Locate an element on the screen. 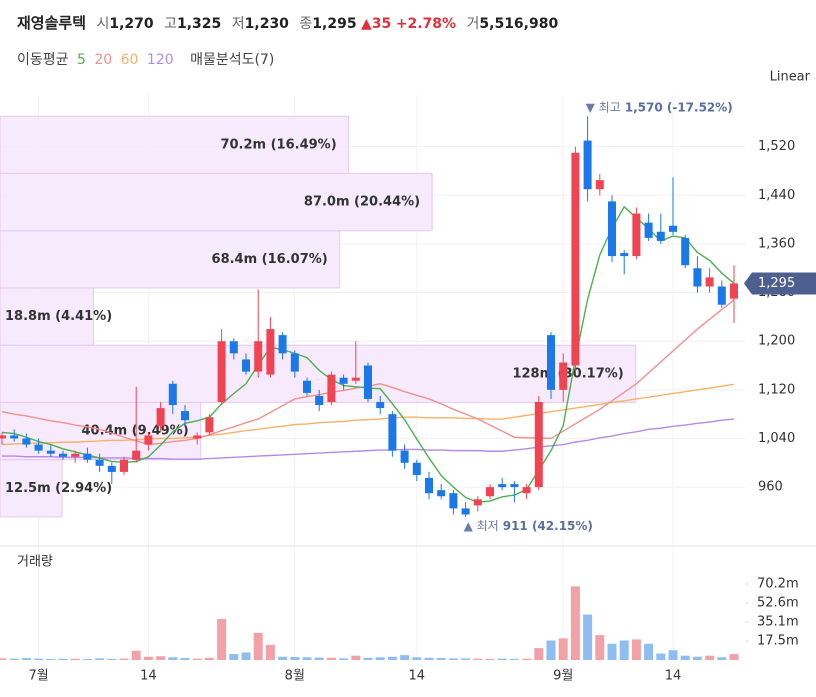  y-tick-label: 1,200 is located at coordinates (776, 341).